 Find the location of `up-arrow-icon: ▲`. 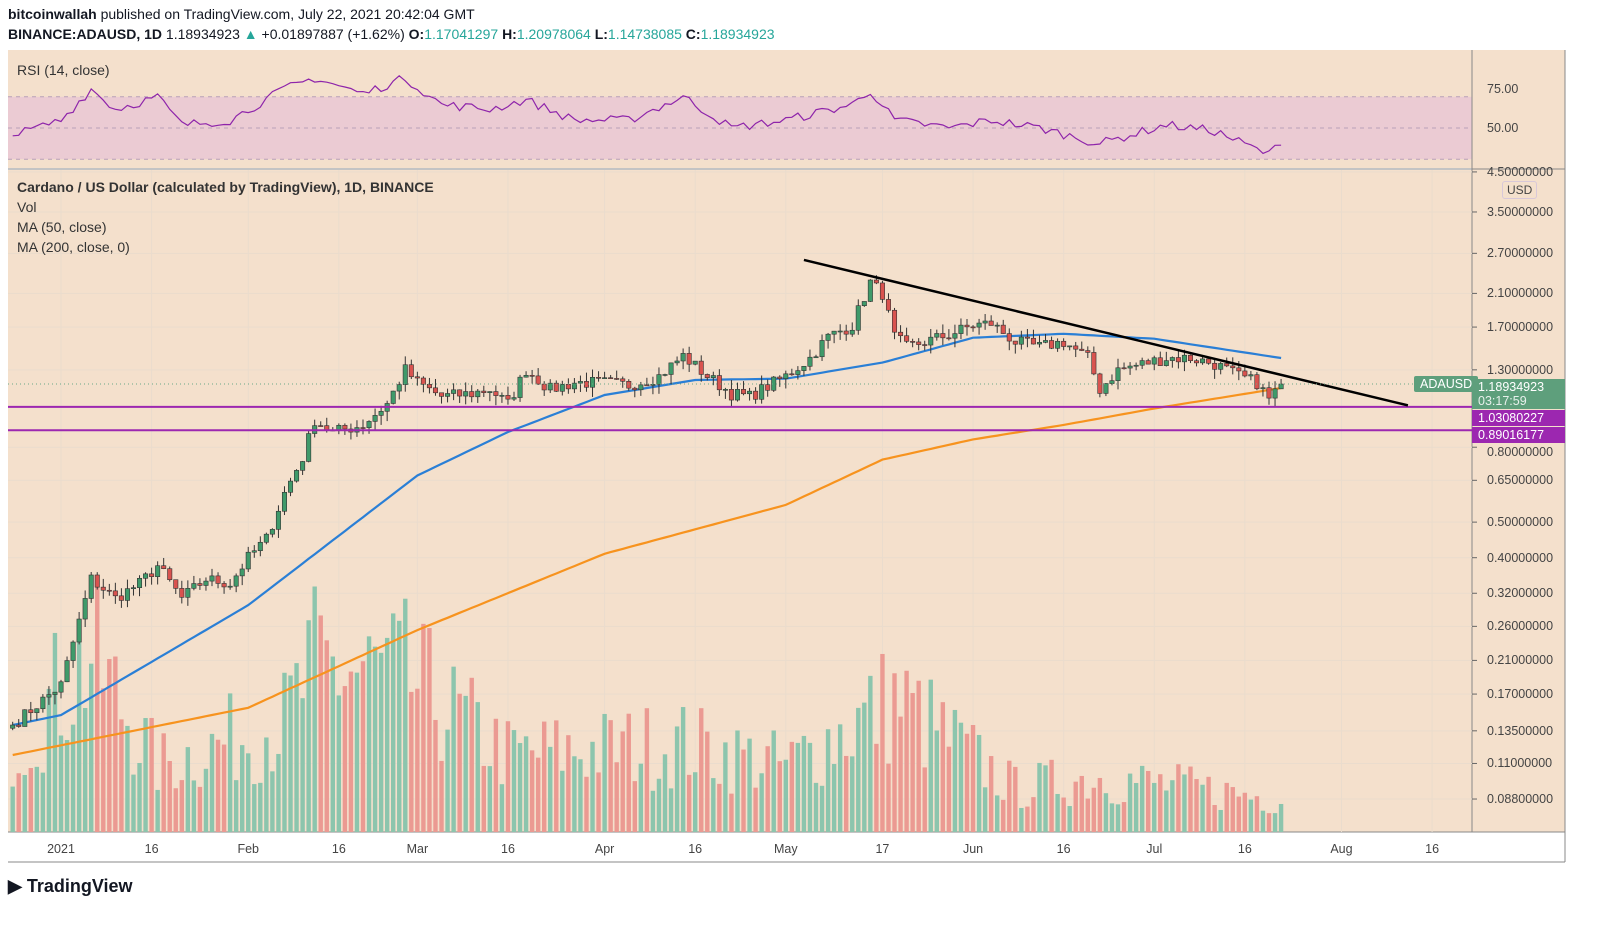

up-arrow-icon: ▲ is located at coordinates (250, 34).